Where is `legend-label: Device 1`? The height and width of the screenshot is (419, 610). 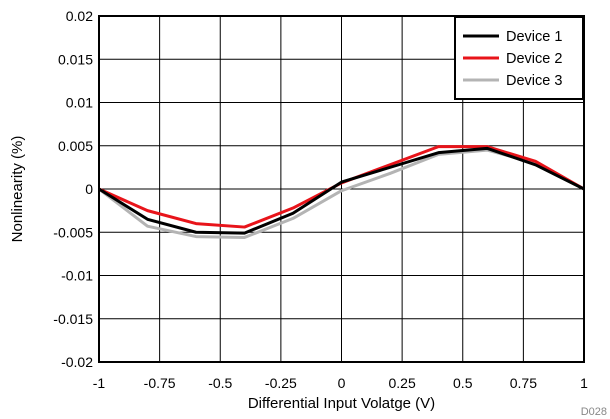
legend-label: Device 1 is located at coordinates (534, 37).